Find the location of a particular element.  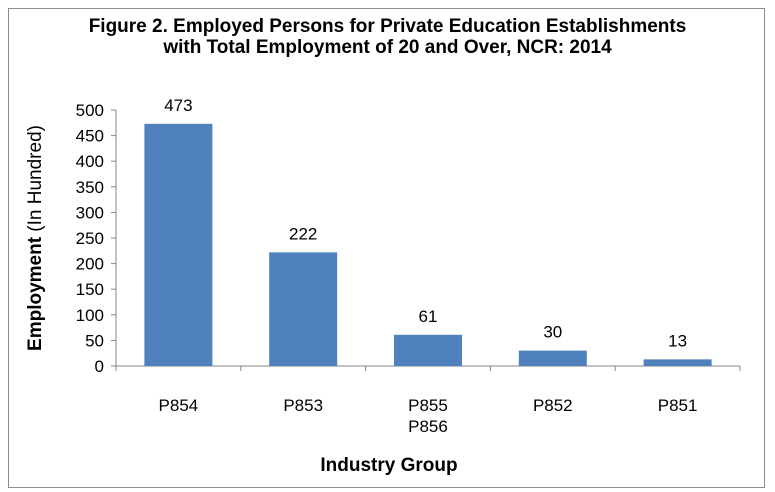

y-tick-label: 350 is located at coordinates (90, 187).